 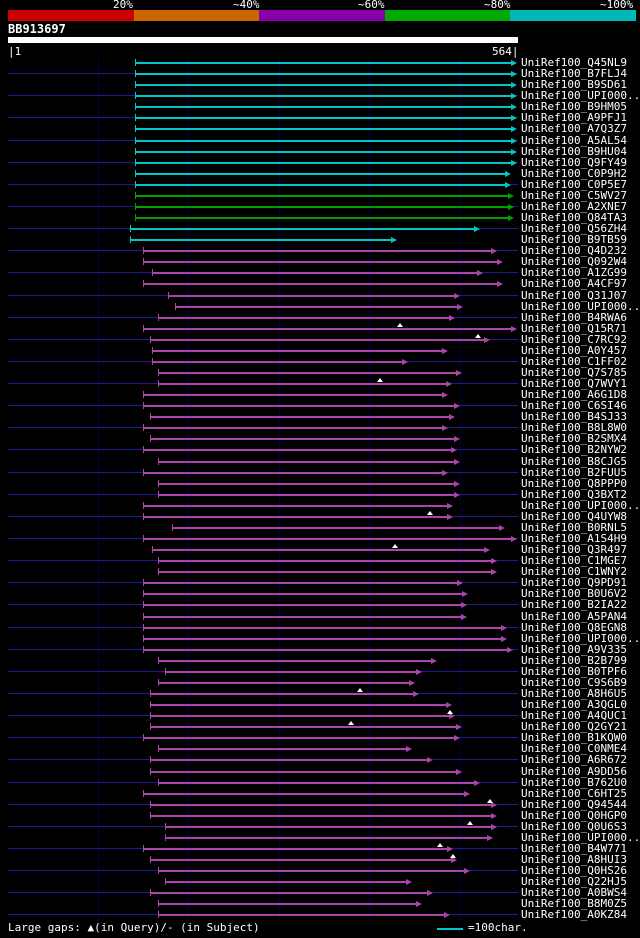 What do you see at coordinates (320, 726) in the screenshot?
I see `hit-row: UniRef100_Q2GY21` at bounding box center [320, 726].